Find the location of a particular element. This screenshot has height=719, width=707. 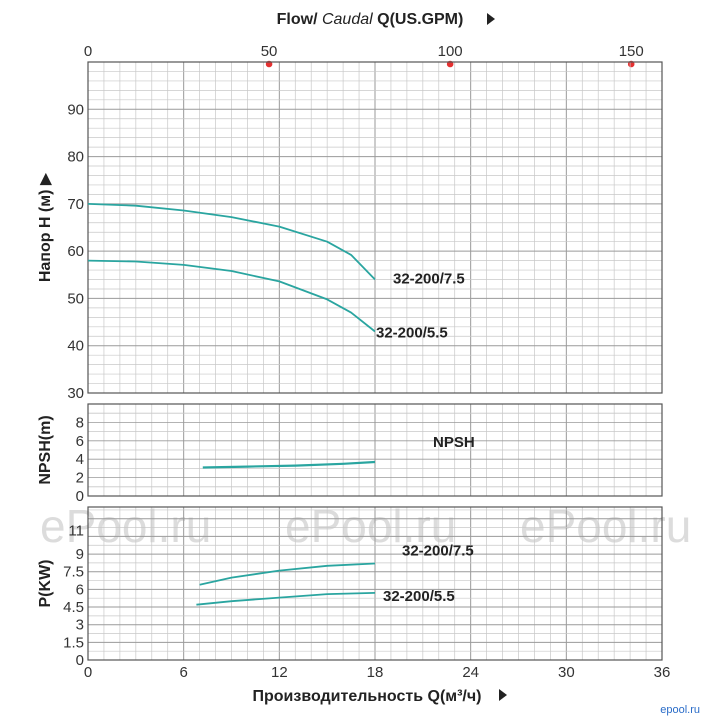

bottom-tick-label-36: 36 is located at coordinates (662, 672).